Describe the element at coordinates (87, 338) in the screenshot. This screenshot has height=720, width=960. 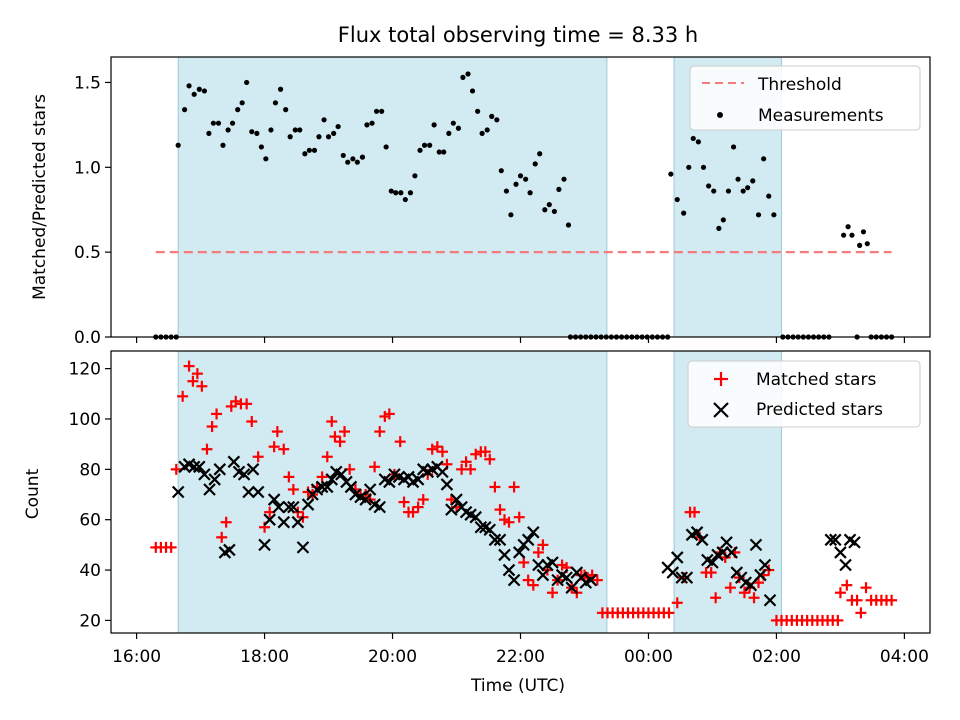
I see `top-y-tick-label: 0.0` at that location.